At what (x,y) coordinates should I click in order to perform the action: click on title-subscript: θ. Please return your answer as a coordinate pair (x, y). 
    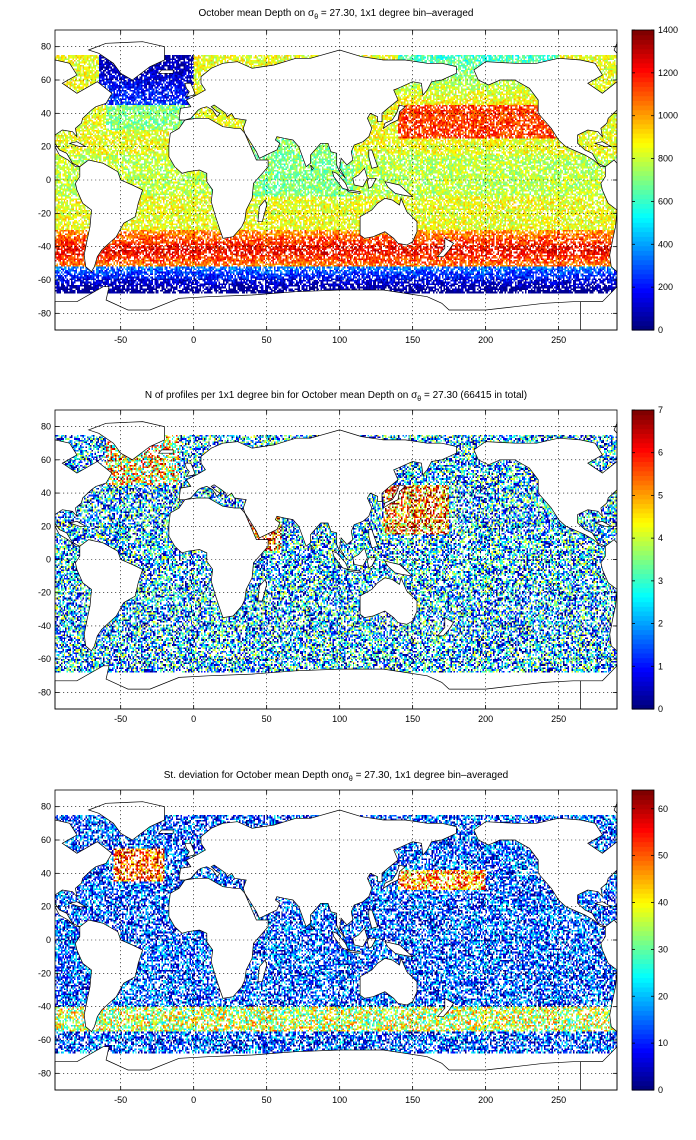
    Looking at the image, I should click on (419, 399).